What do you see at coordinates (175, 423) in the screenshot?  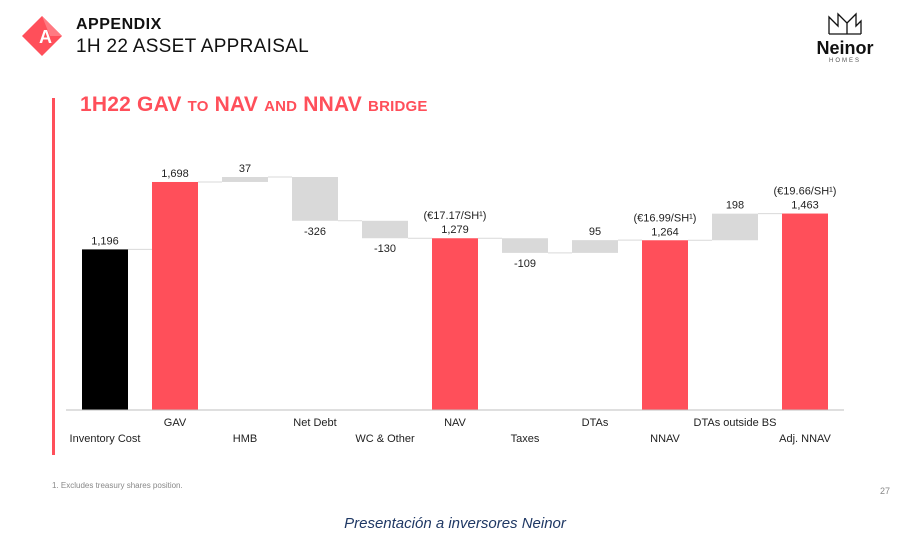 I see `category-label-gav: GAV` at bounding box center [175, 423].